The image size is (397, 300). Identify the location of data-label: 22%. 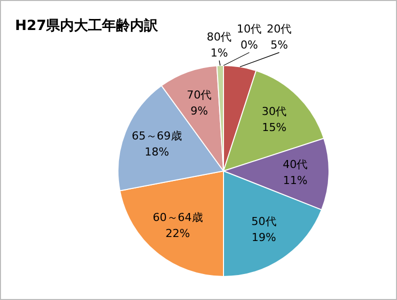
(178, 233).